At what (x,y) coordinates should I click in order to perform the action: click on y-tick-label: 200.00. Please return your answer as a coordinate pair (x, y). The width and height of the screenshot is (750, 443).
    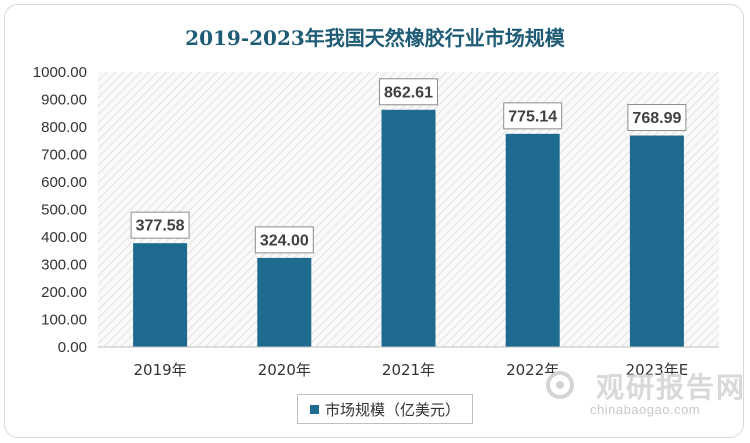
    Looking at the image, I should click on (64, 292).